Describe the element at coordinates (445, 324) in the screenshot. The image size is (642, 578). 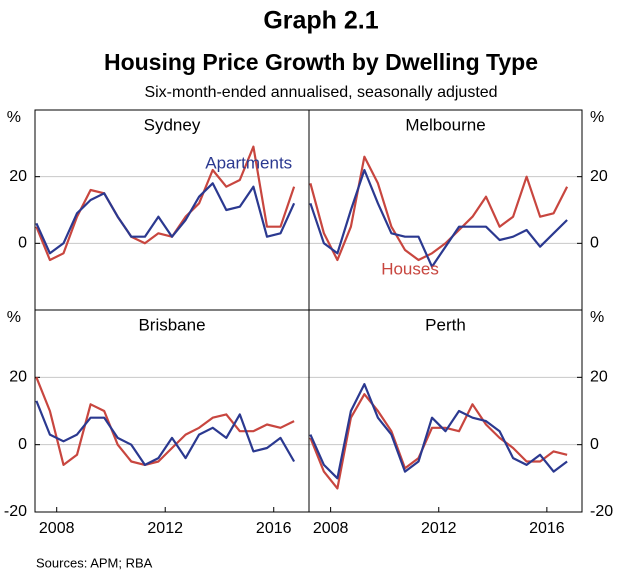
I see `panel-title: Perth` at that location.